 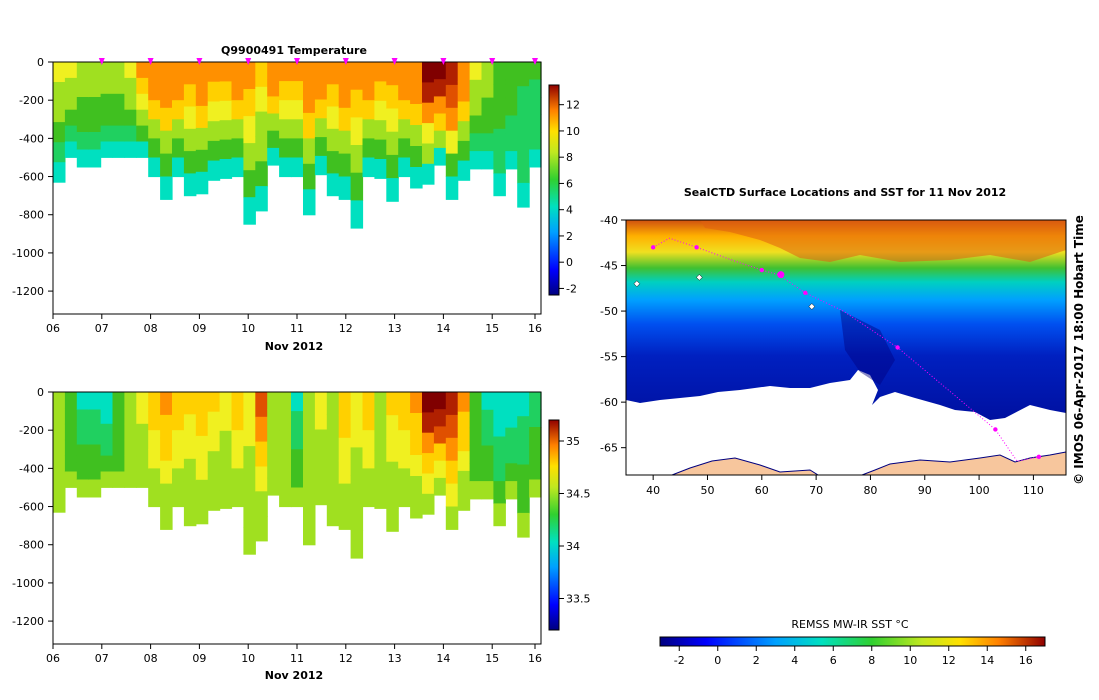 I want to click on temperature-surfacing-markers, so click(x=318, y=61).